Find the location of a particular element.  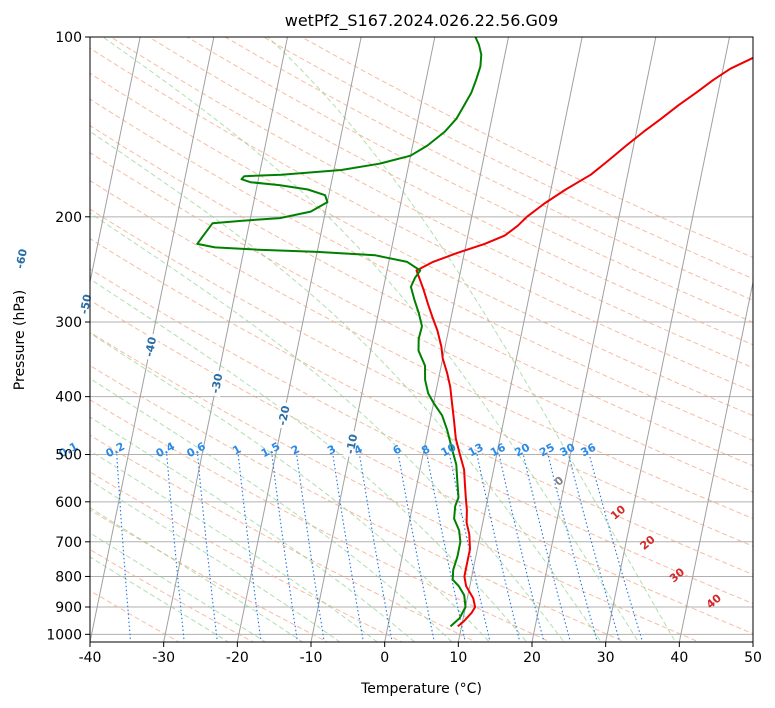

x-tick-label: 20 is located at coordinates (532, 658).